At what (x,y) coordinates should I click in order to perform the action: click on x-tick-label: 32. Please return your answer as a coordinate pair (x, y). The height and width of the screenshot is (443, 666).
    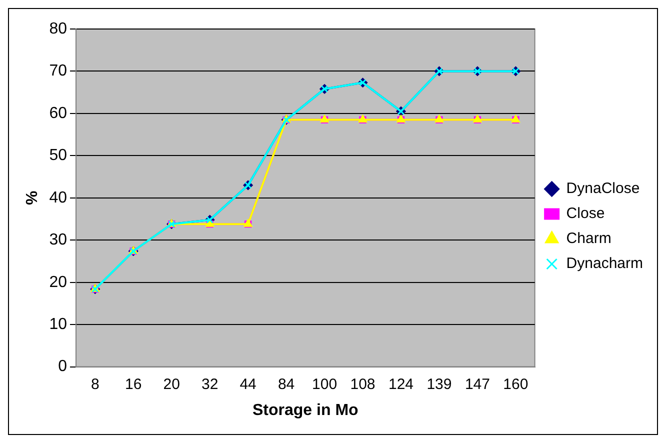
    Looking at the image, I should click on (209, 384).